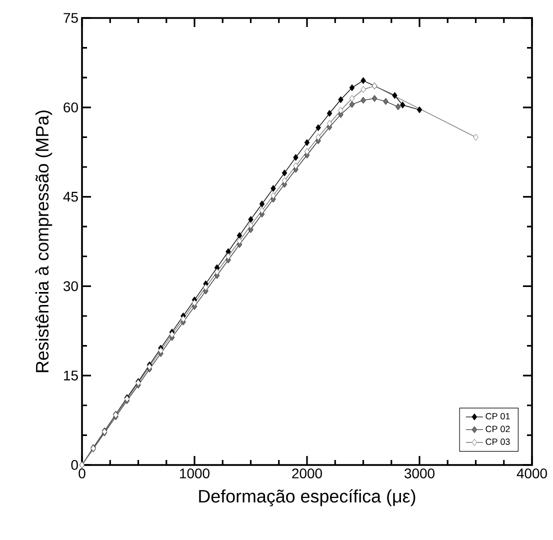  What do you see at coordinates (43, 241) in the screenshot?
I see `y-axis-title: Resistência à compressão (MPa)` at bounding box center [43, 241].